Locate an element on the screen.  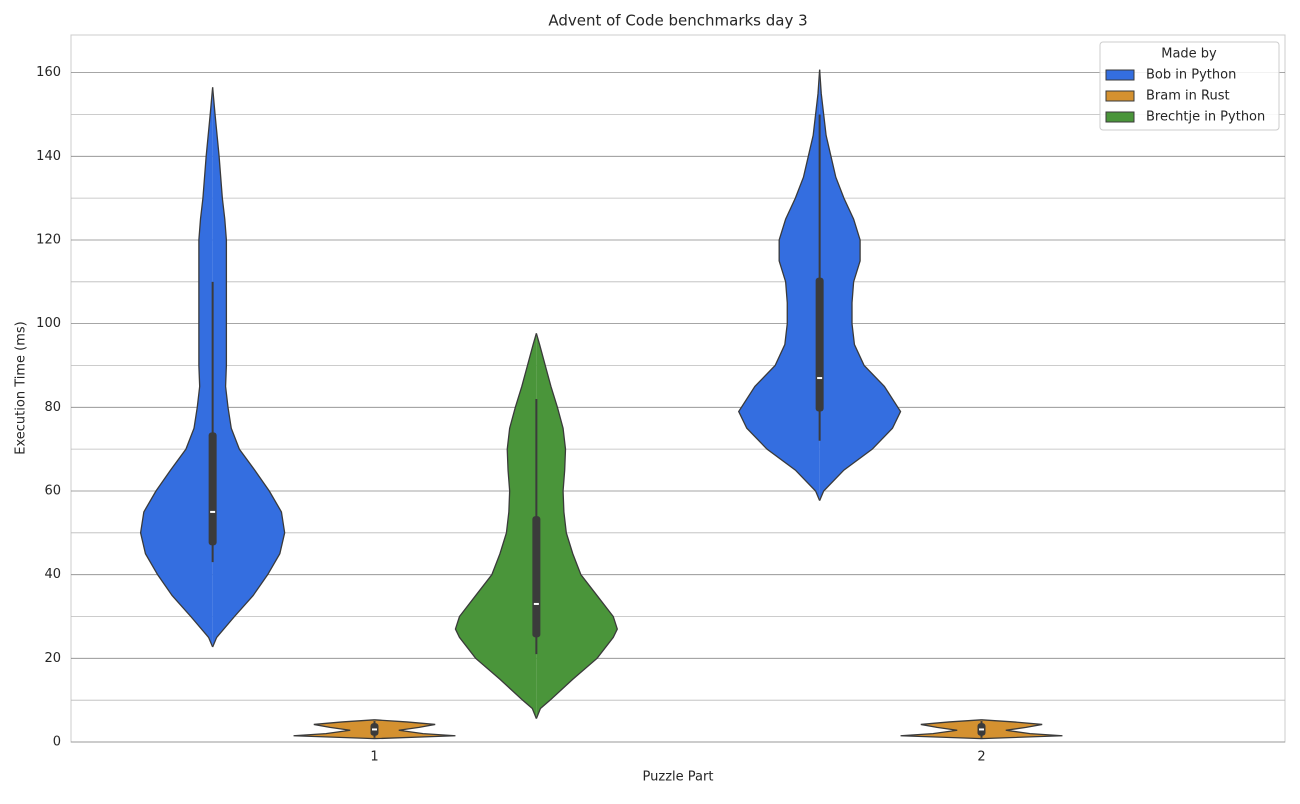
x-axis-label: Puzzle Part is located at coordinates (678, 777).